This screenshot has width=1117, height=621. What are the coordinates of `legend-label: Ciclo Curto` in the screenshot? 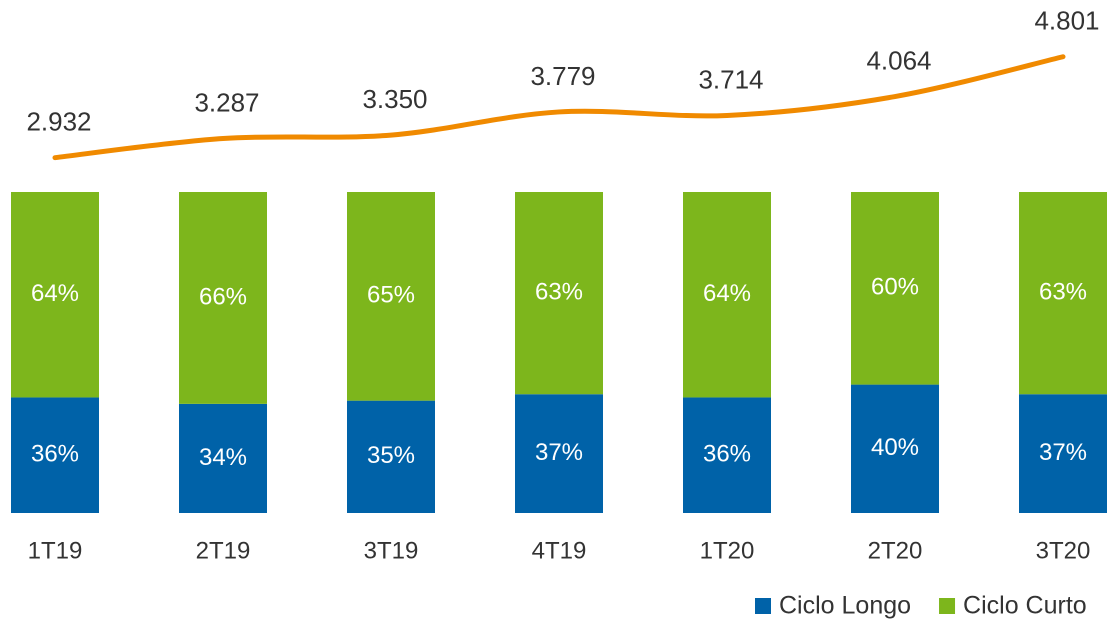 It's located at (1025, 606).